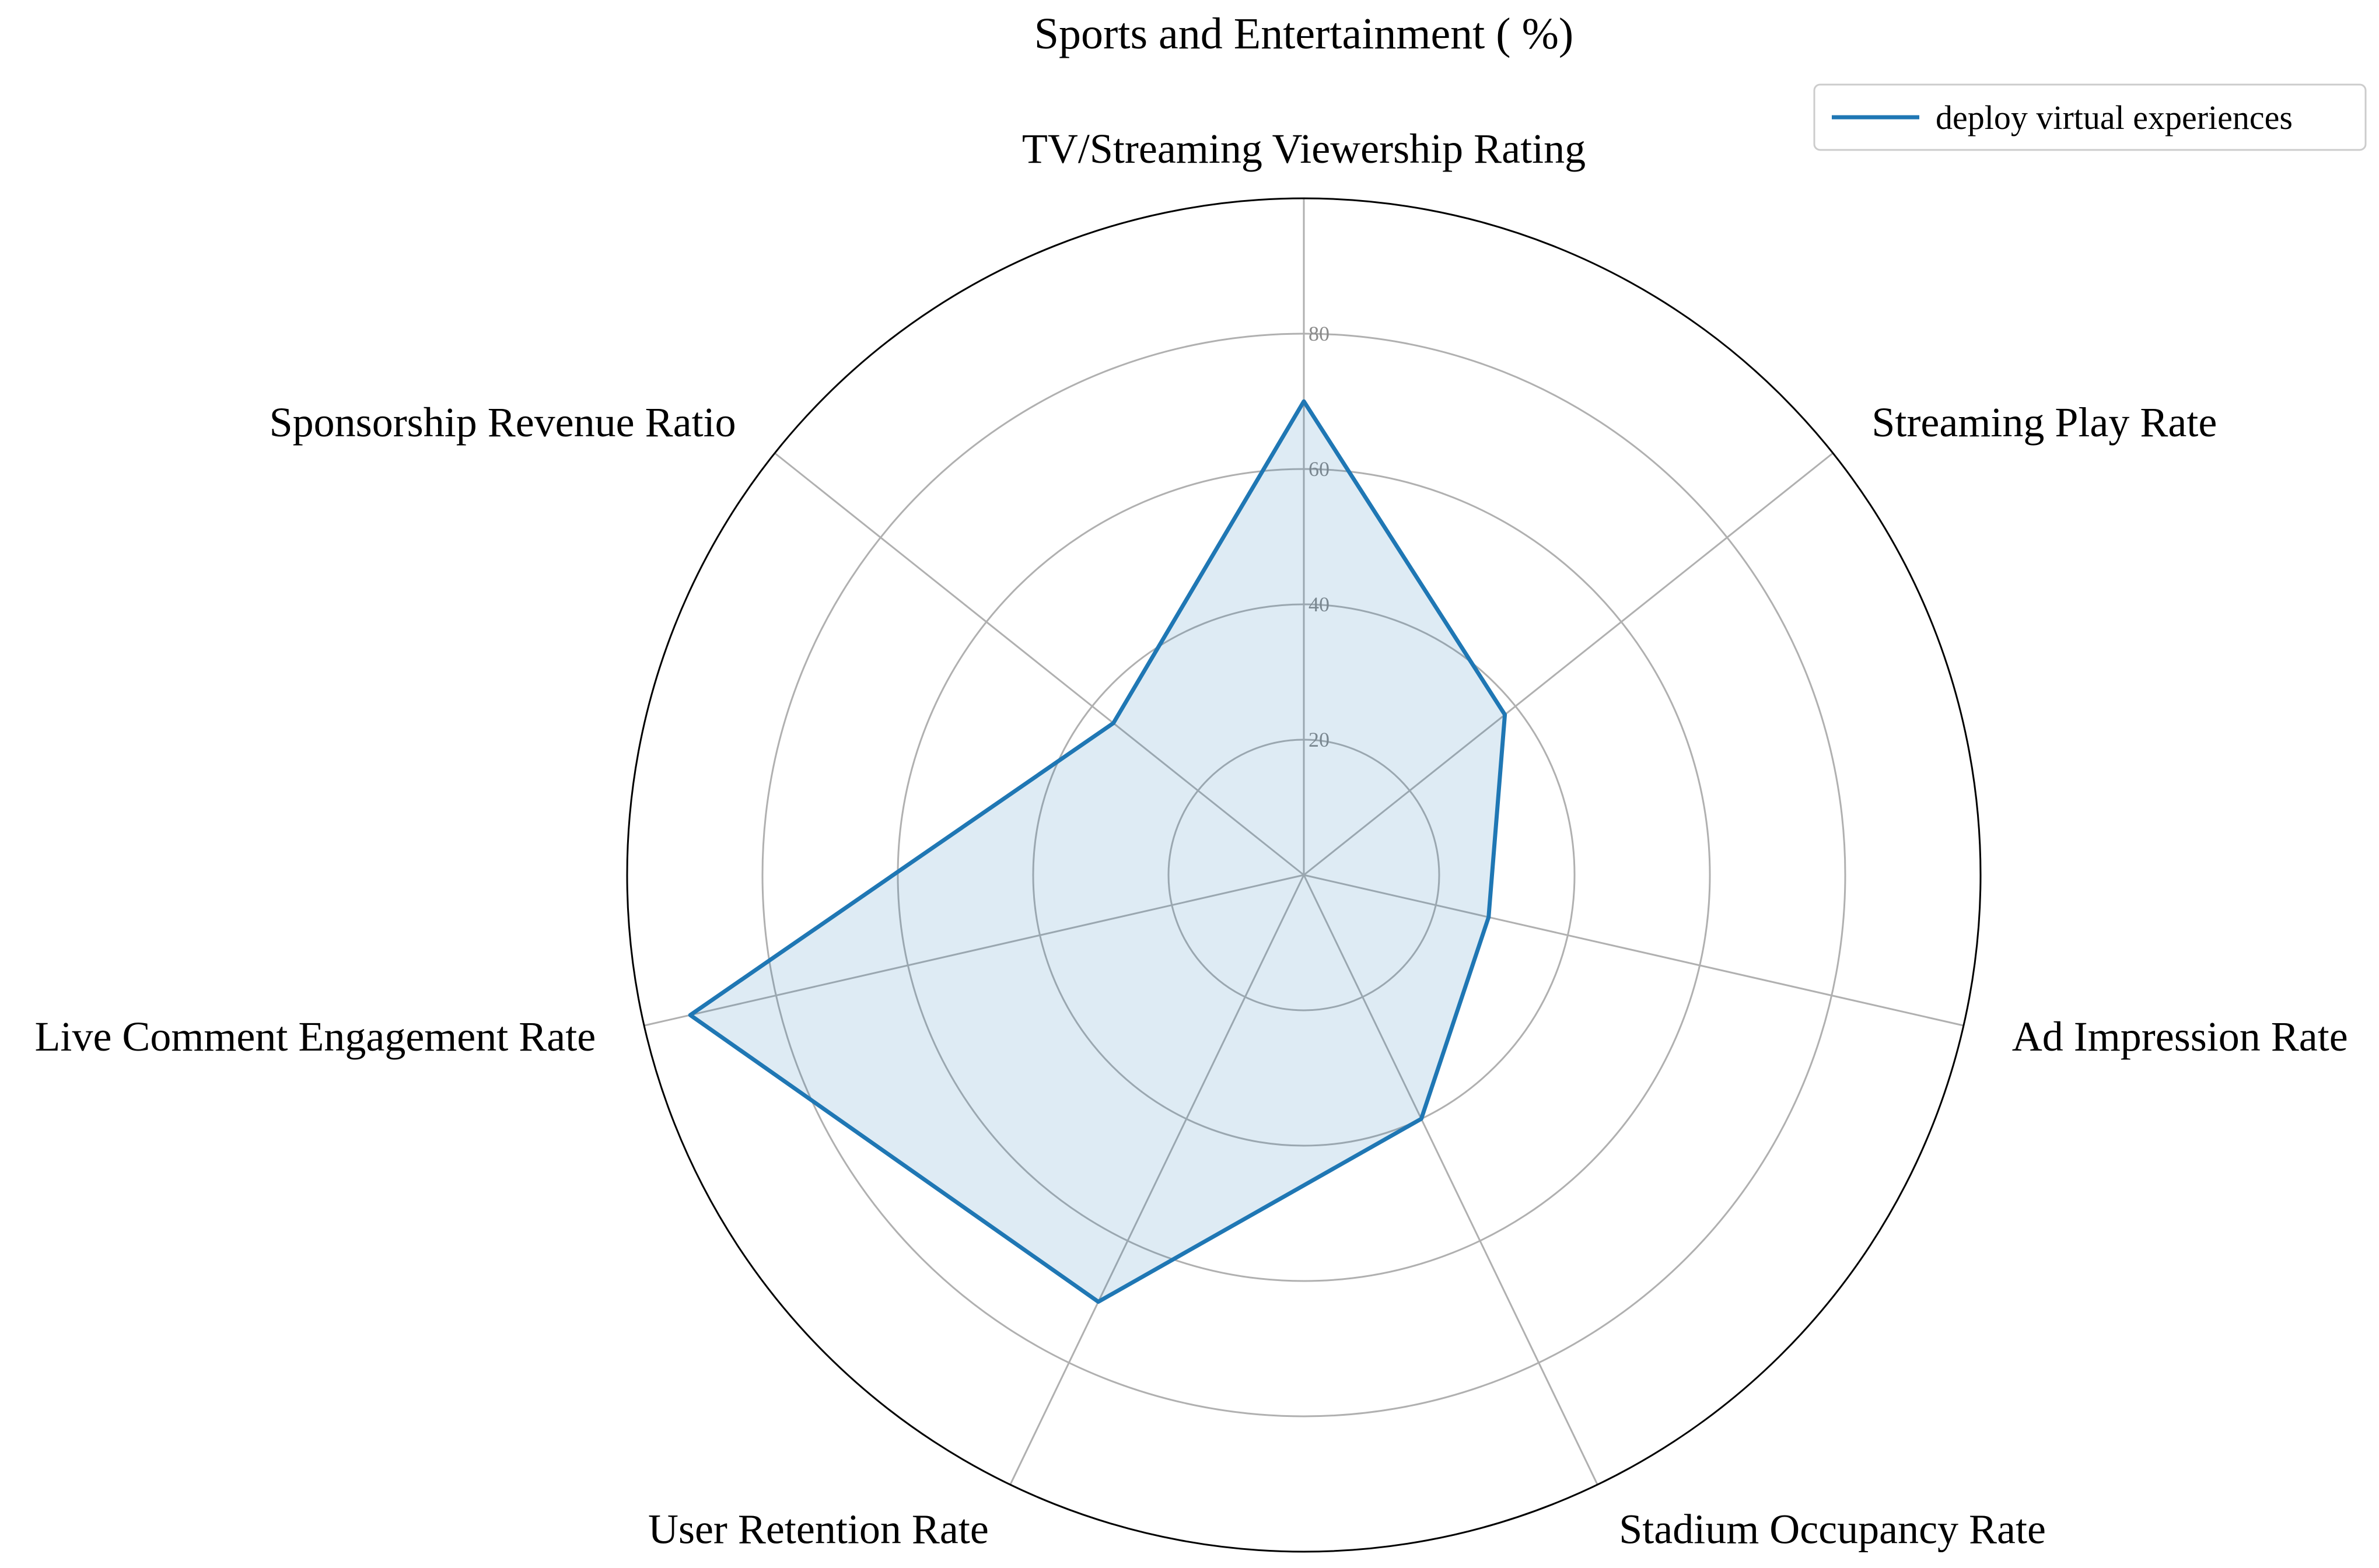 This screenshot has width=2379, height=1568. I want to click on radial-tick-label: 20, so click(1319, 739).